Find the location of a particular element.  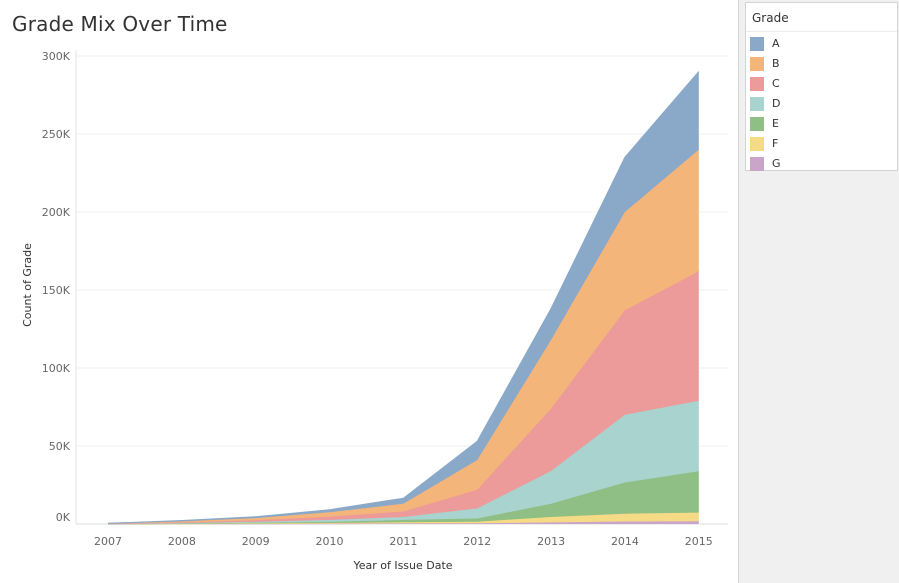

legend-item-g: G is located at coordinates (822, 165).